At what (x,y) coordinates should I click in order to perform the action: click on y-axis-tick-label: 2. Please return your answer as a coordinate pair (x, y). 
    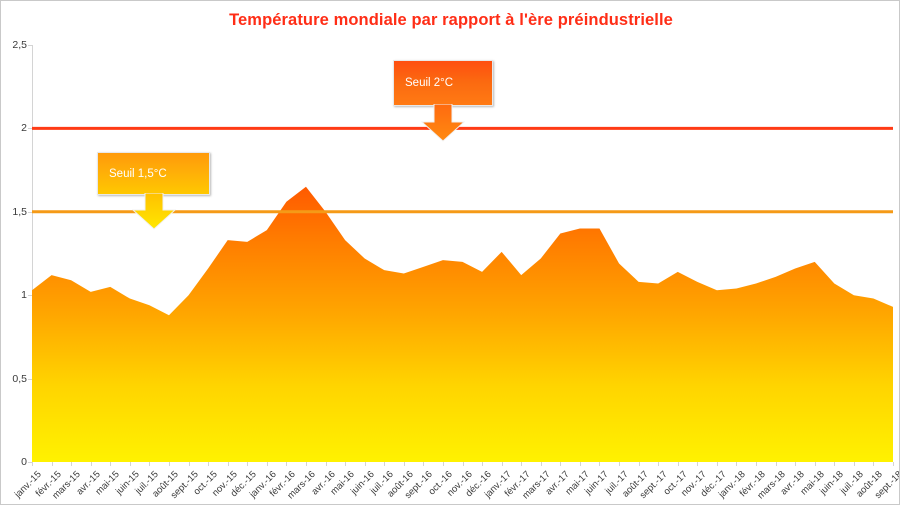
    Looking at the image, I should click on (24, 128).